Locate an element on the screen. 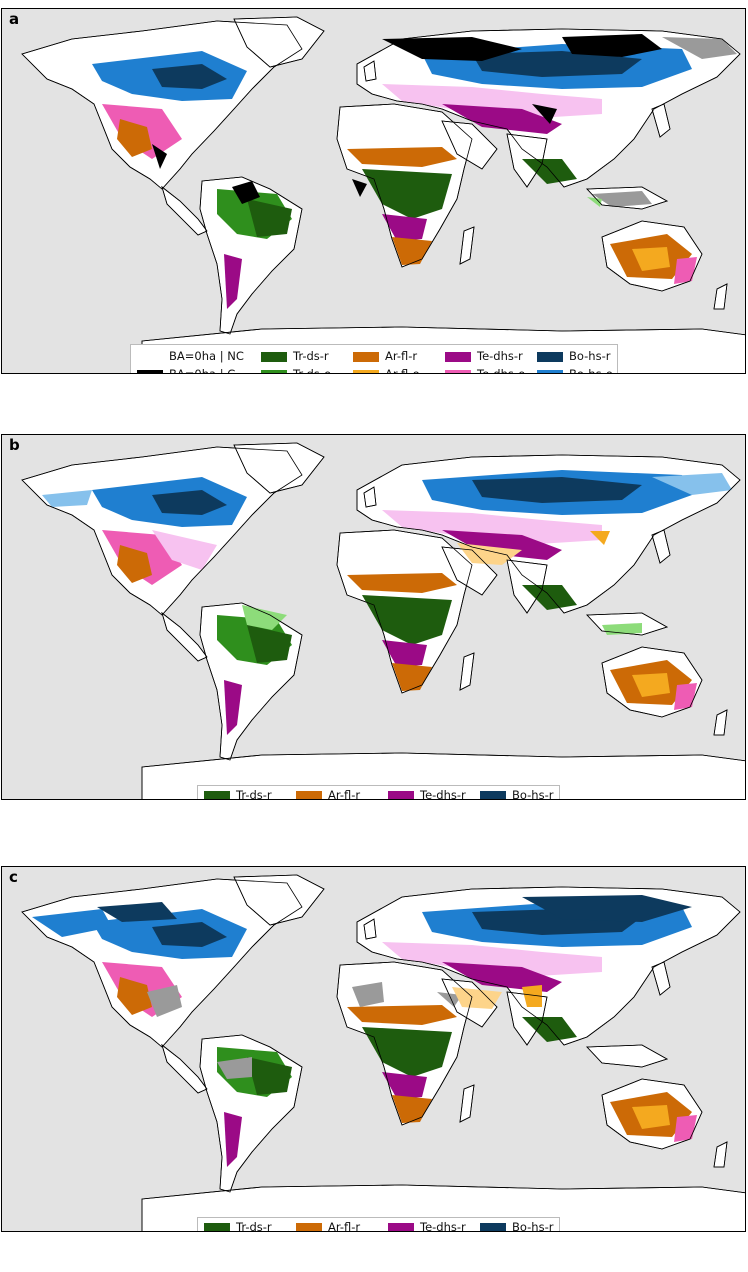  legend-item-extra: BA=0ha | NC is located at coordinates (190, 356).